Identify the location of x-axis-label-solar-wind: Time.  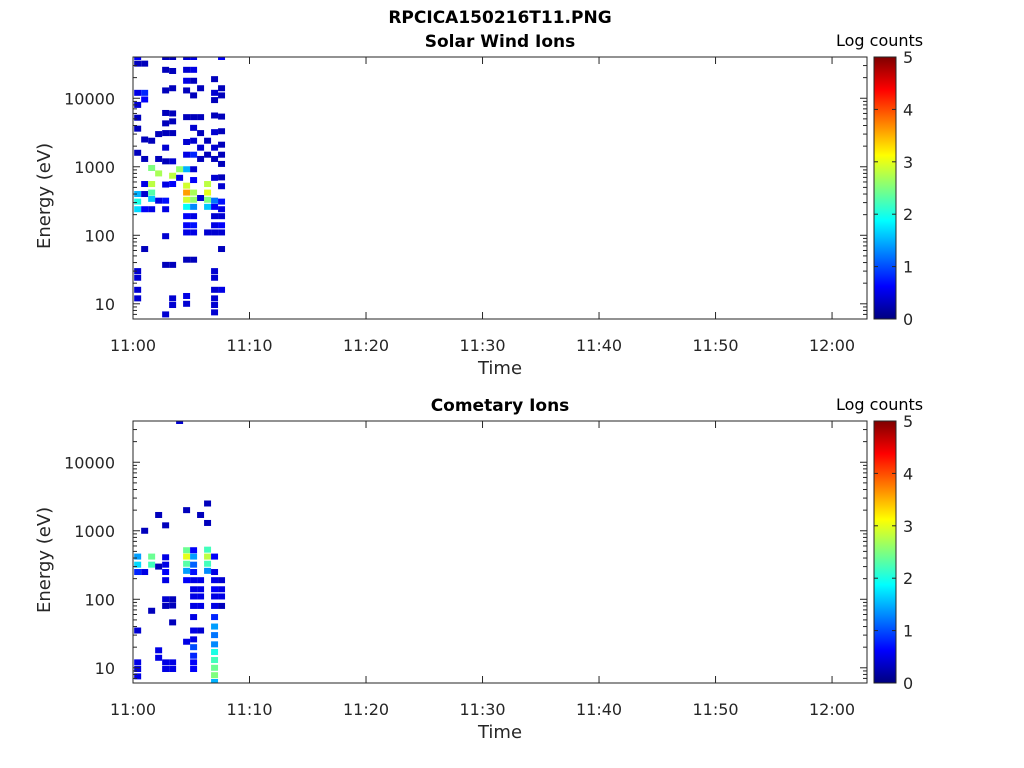
(500, 368).